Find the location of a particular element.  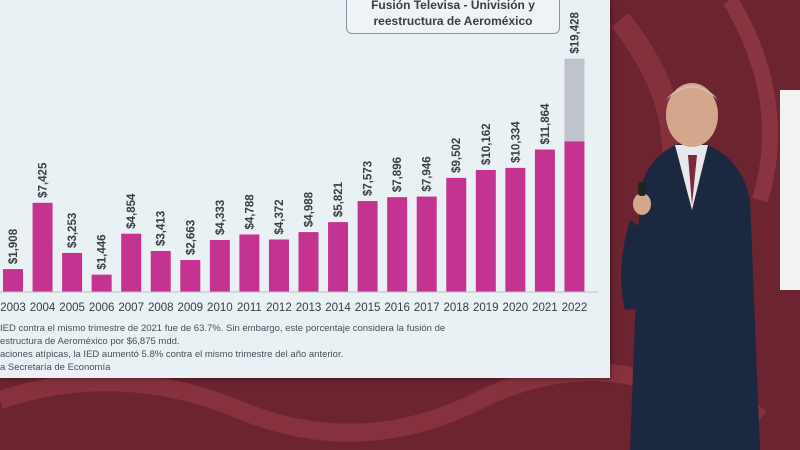

value-label-2014: $5,821 is located at coordinates (339, 199).